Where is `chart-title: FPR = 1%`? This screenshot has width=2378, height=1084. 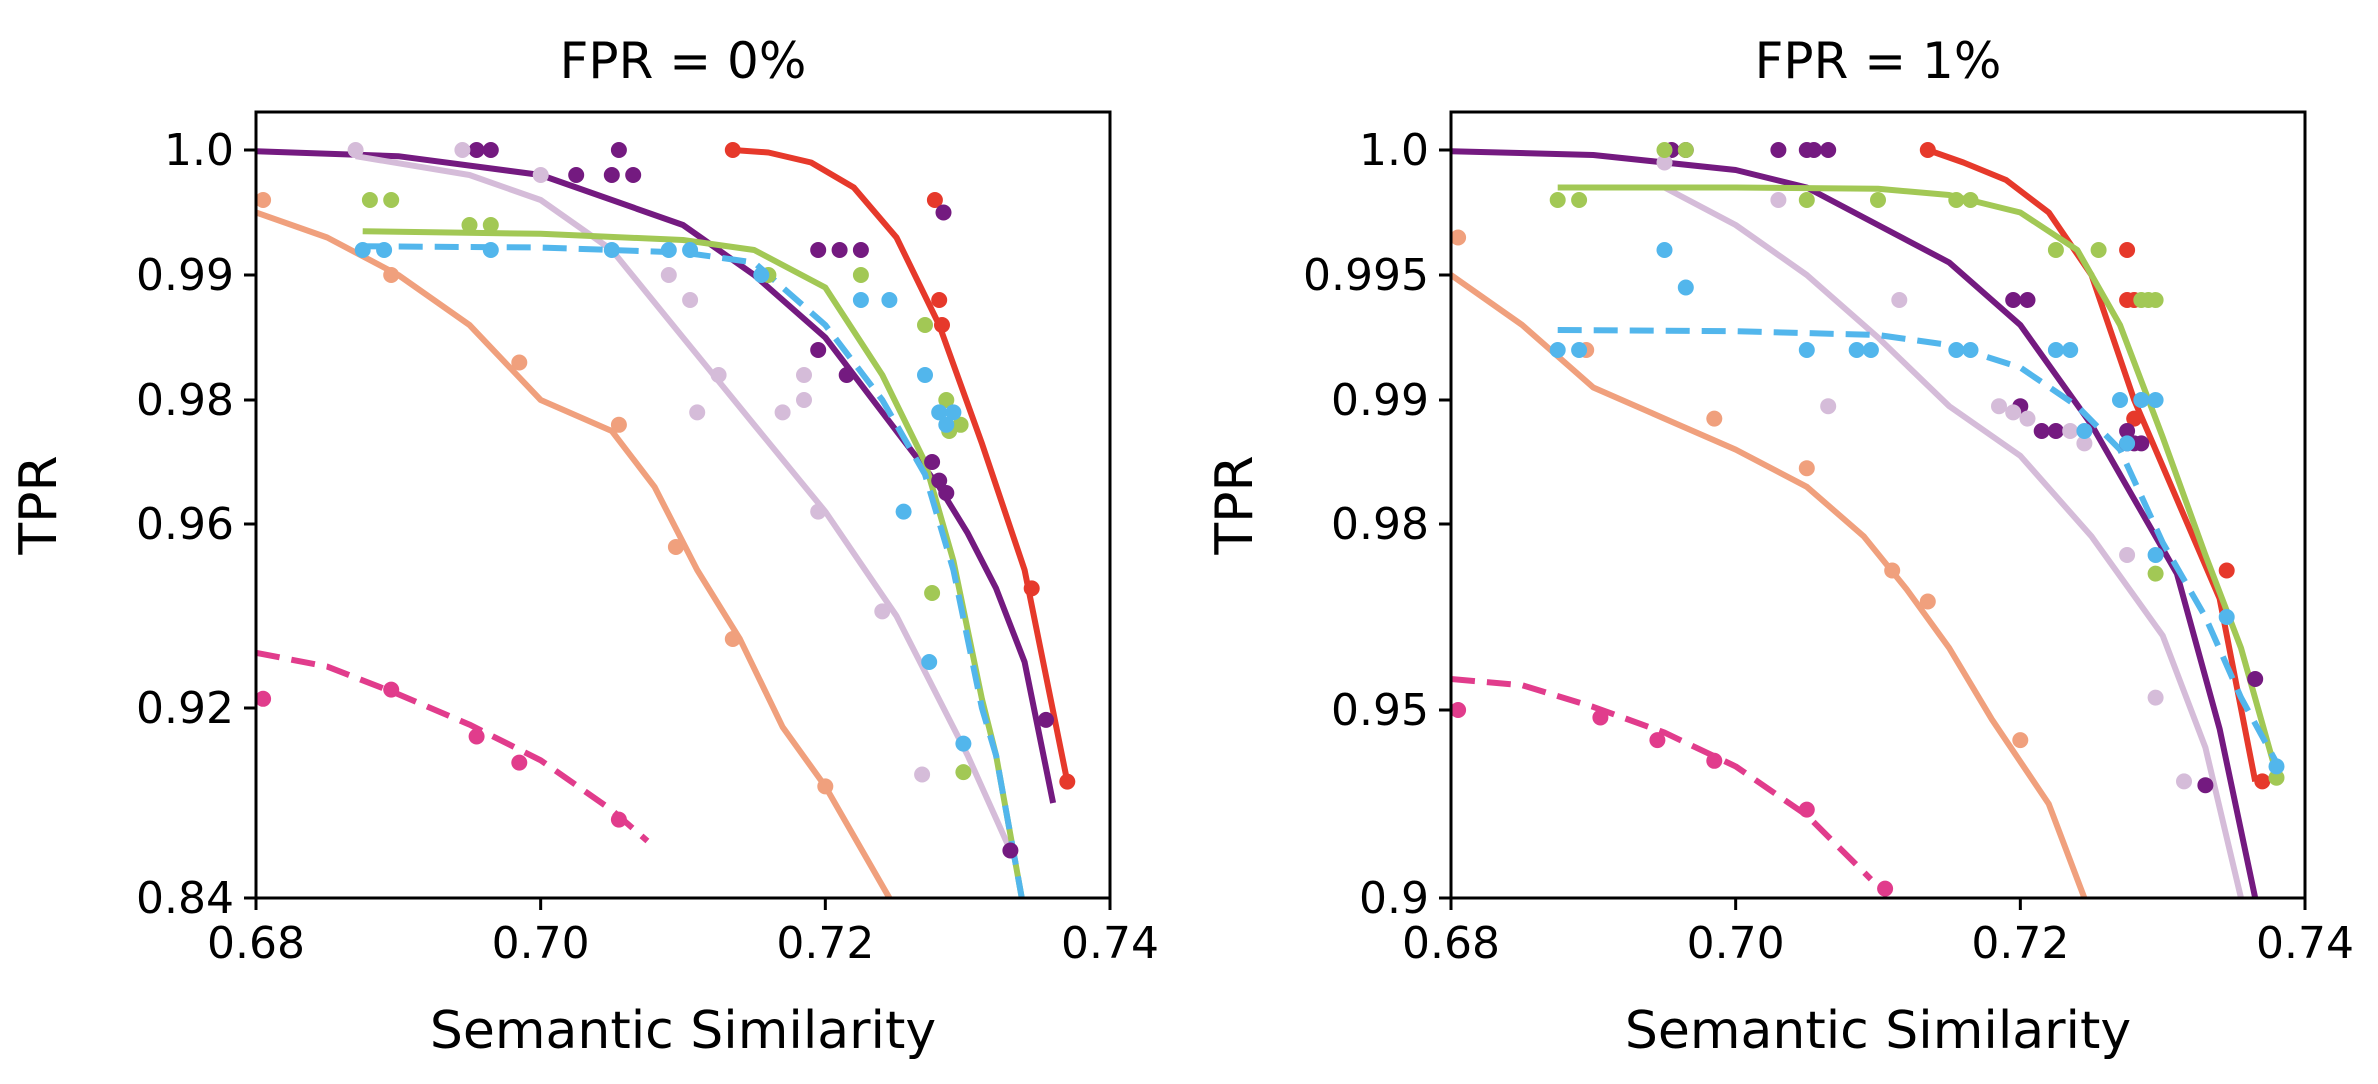 chart-title: FPR = 1% is located at coordinates (1878, 61).